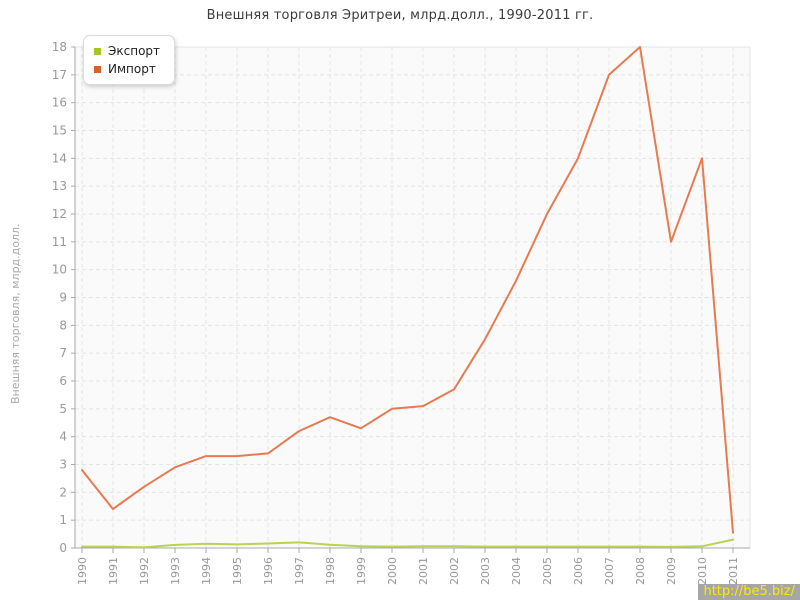 The width and height of the screenshot is (800, 600). Describe the element at coordinates (547, 571) in the screenshot. I see `x-tick-label: 2005` at that location.